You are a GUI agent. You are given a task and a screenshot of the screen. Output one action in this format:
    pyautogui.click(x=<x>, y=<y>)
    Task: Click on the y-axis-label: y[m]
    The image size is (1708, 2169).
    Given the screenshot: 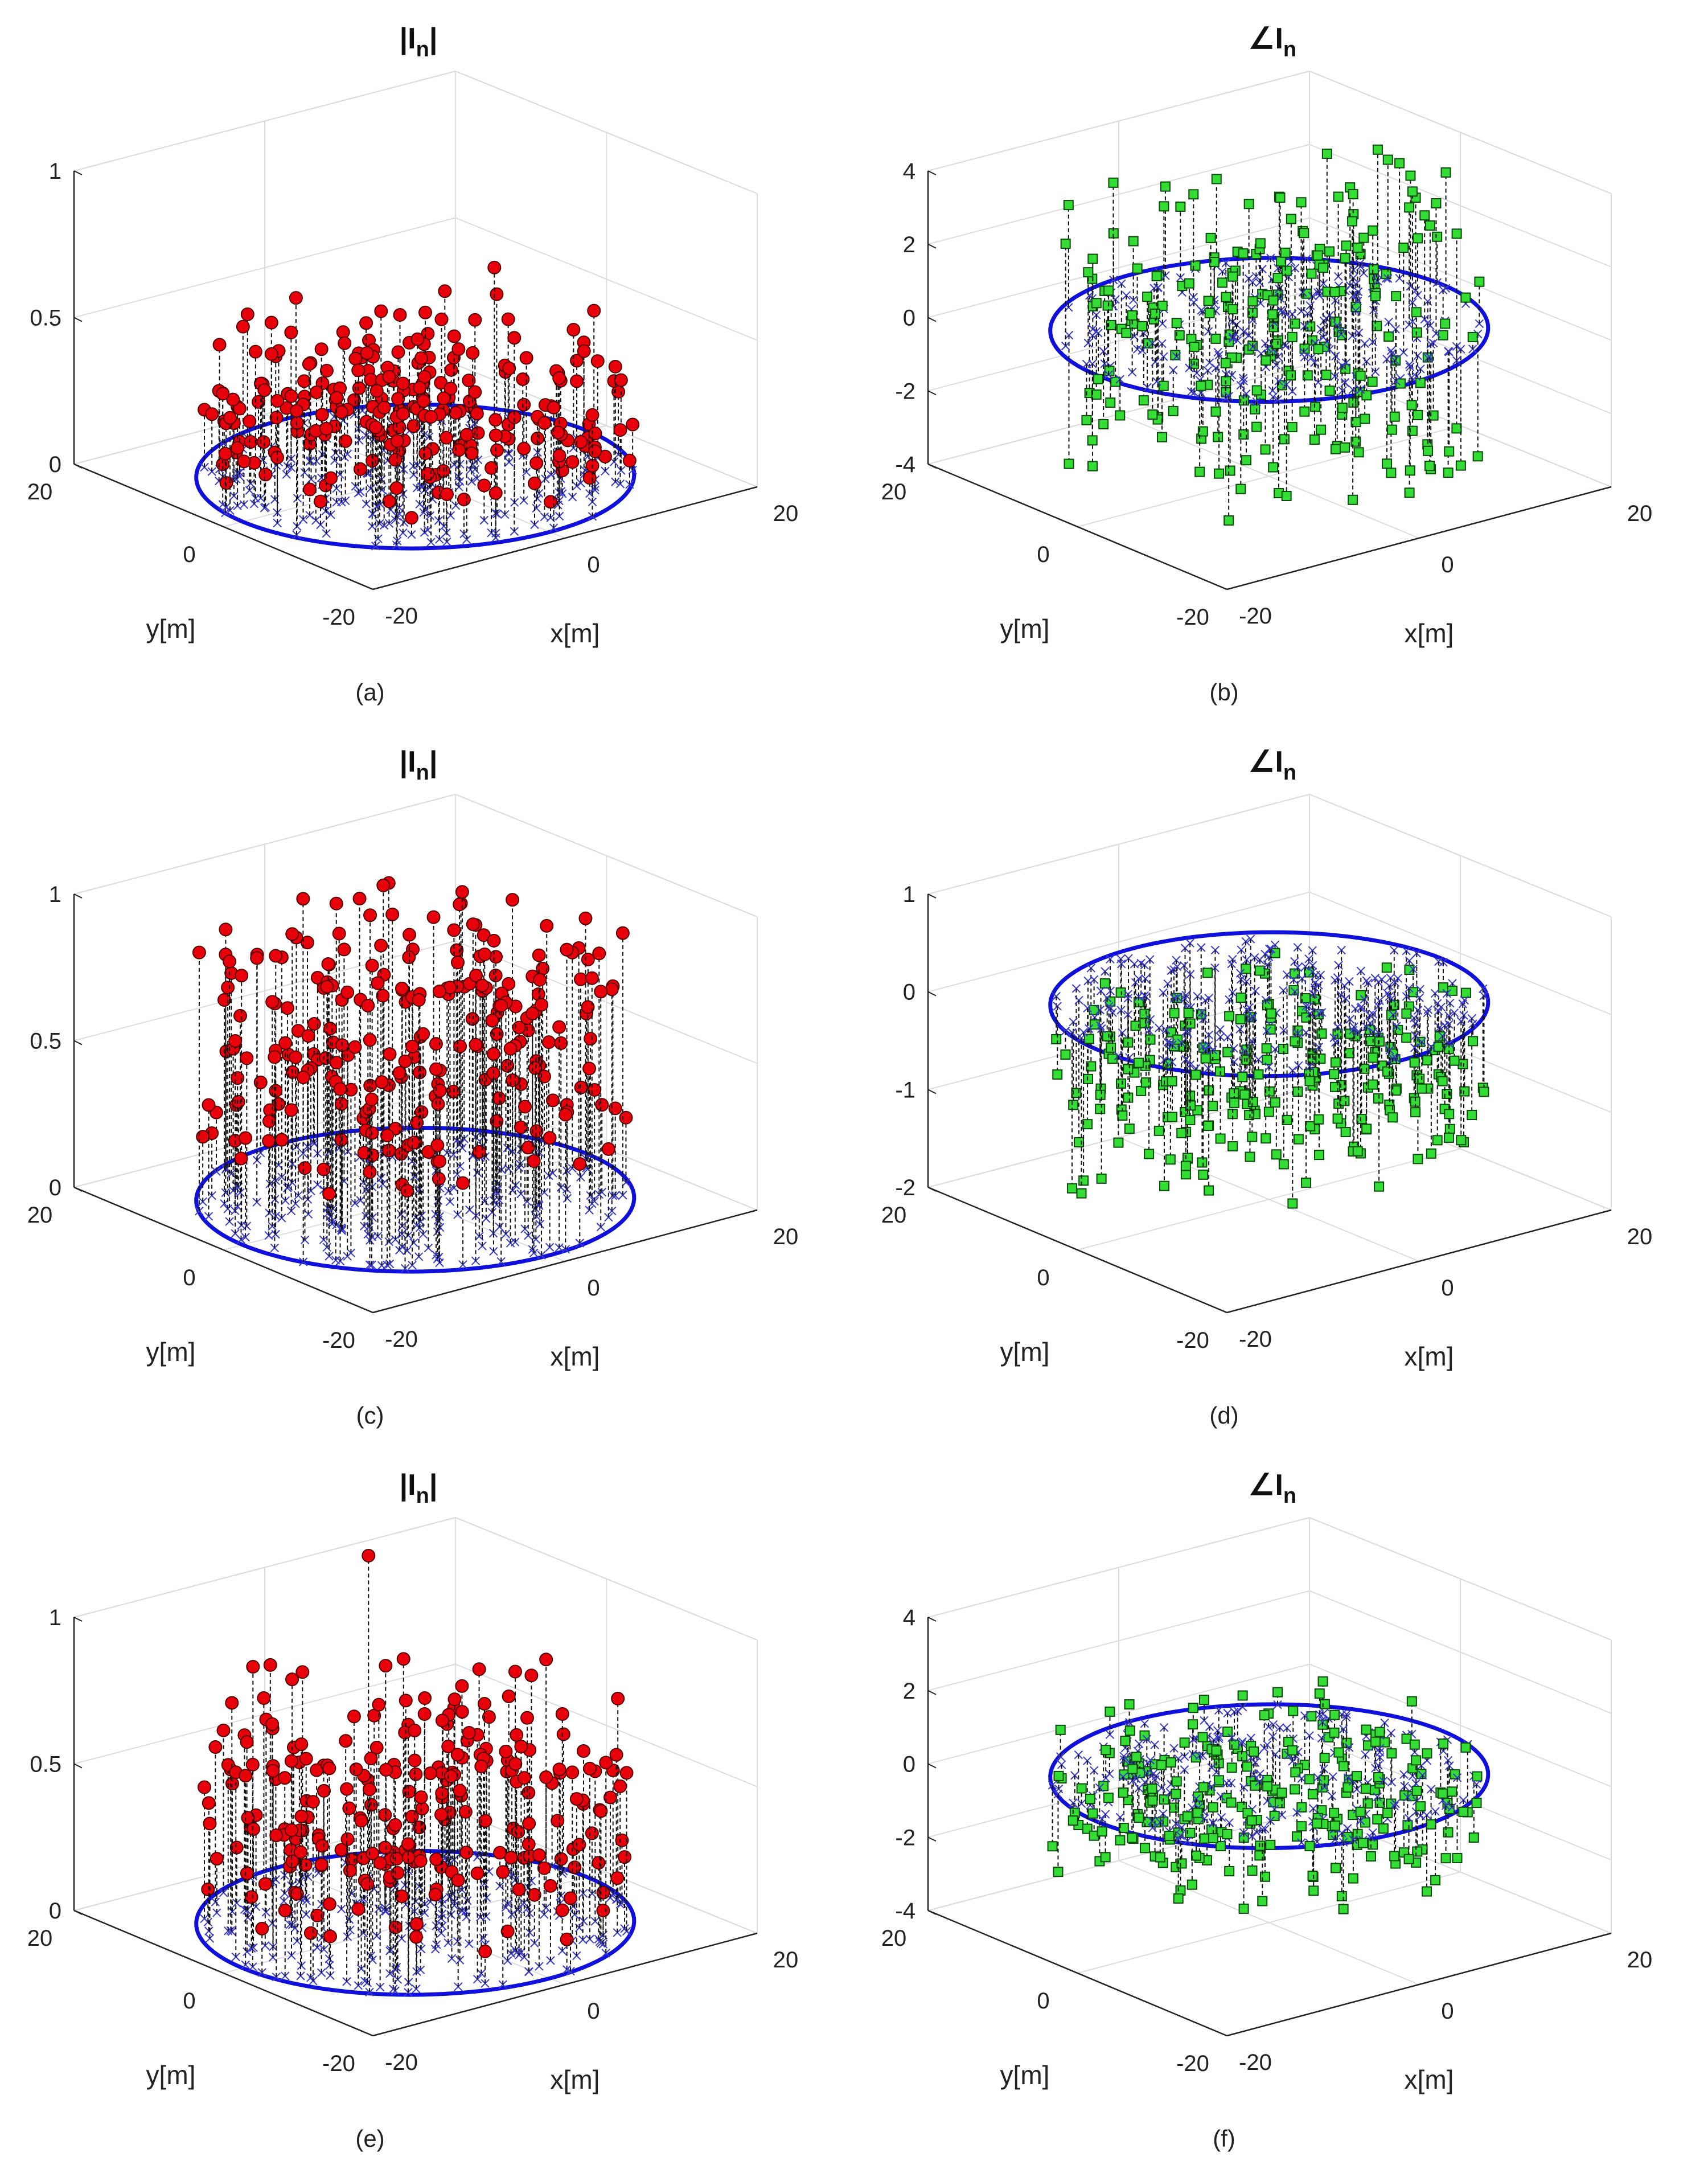 What is the action you would take?
    pyautogui.click(x=171, y=629)
    